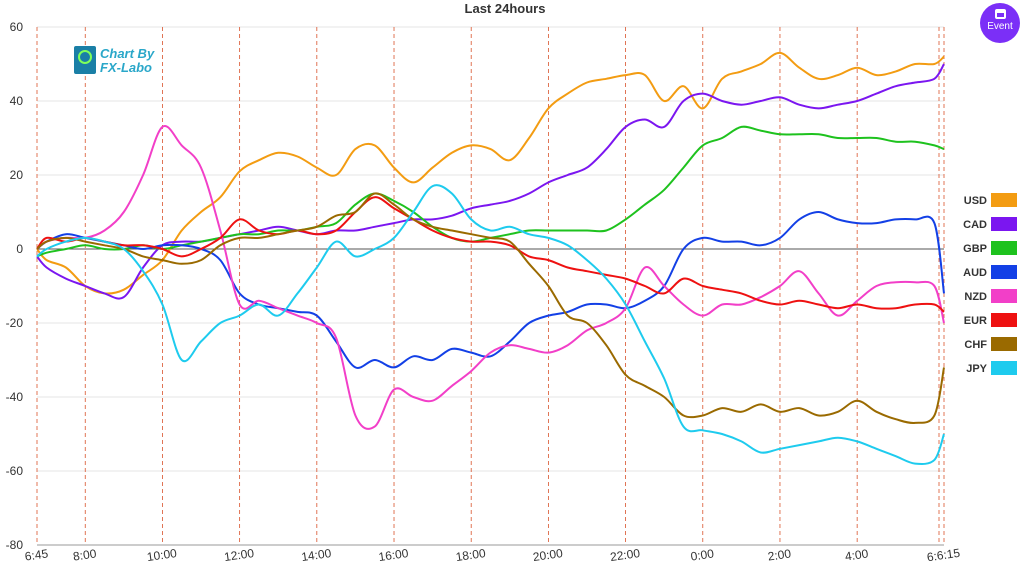 The height and width of the screenshot is (570, 1020). I want to click on chart-title: Last 24hours, so click(505, 8).